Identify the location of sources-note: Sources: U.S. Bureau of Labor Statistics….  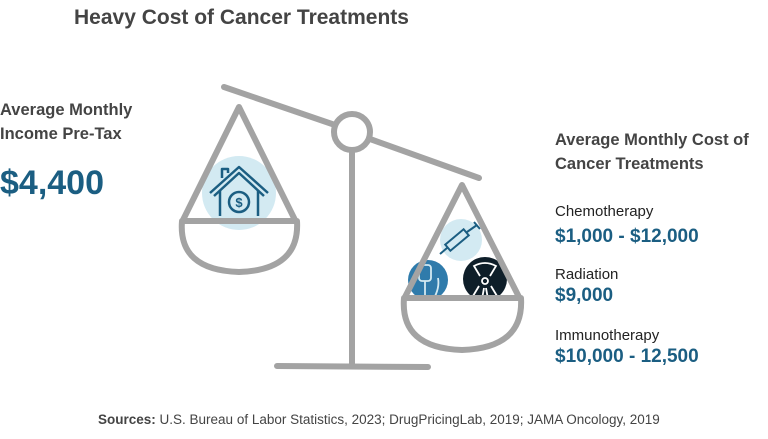
(379, 419).